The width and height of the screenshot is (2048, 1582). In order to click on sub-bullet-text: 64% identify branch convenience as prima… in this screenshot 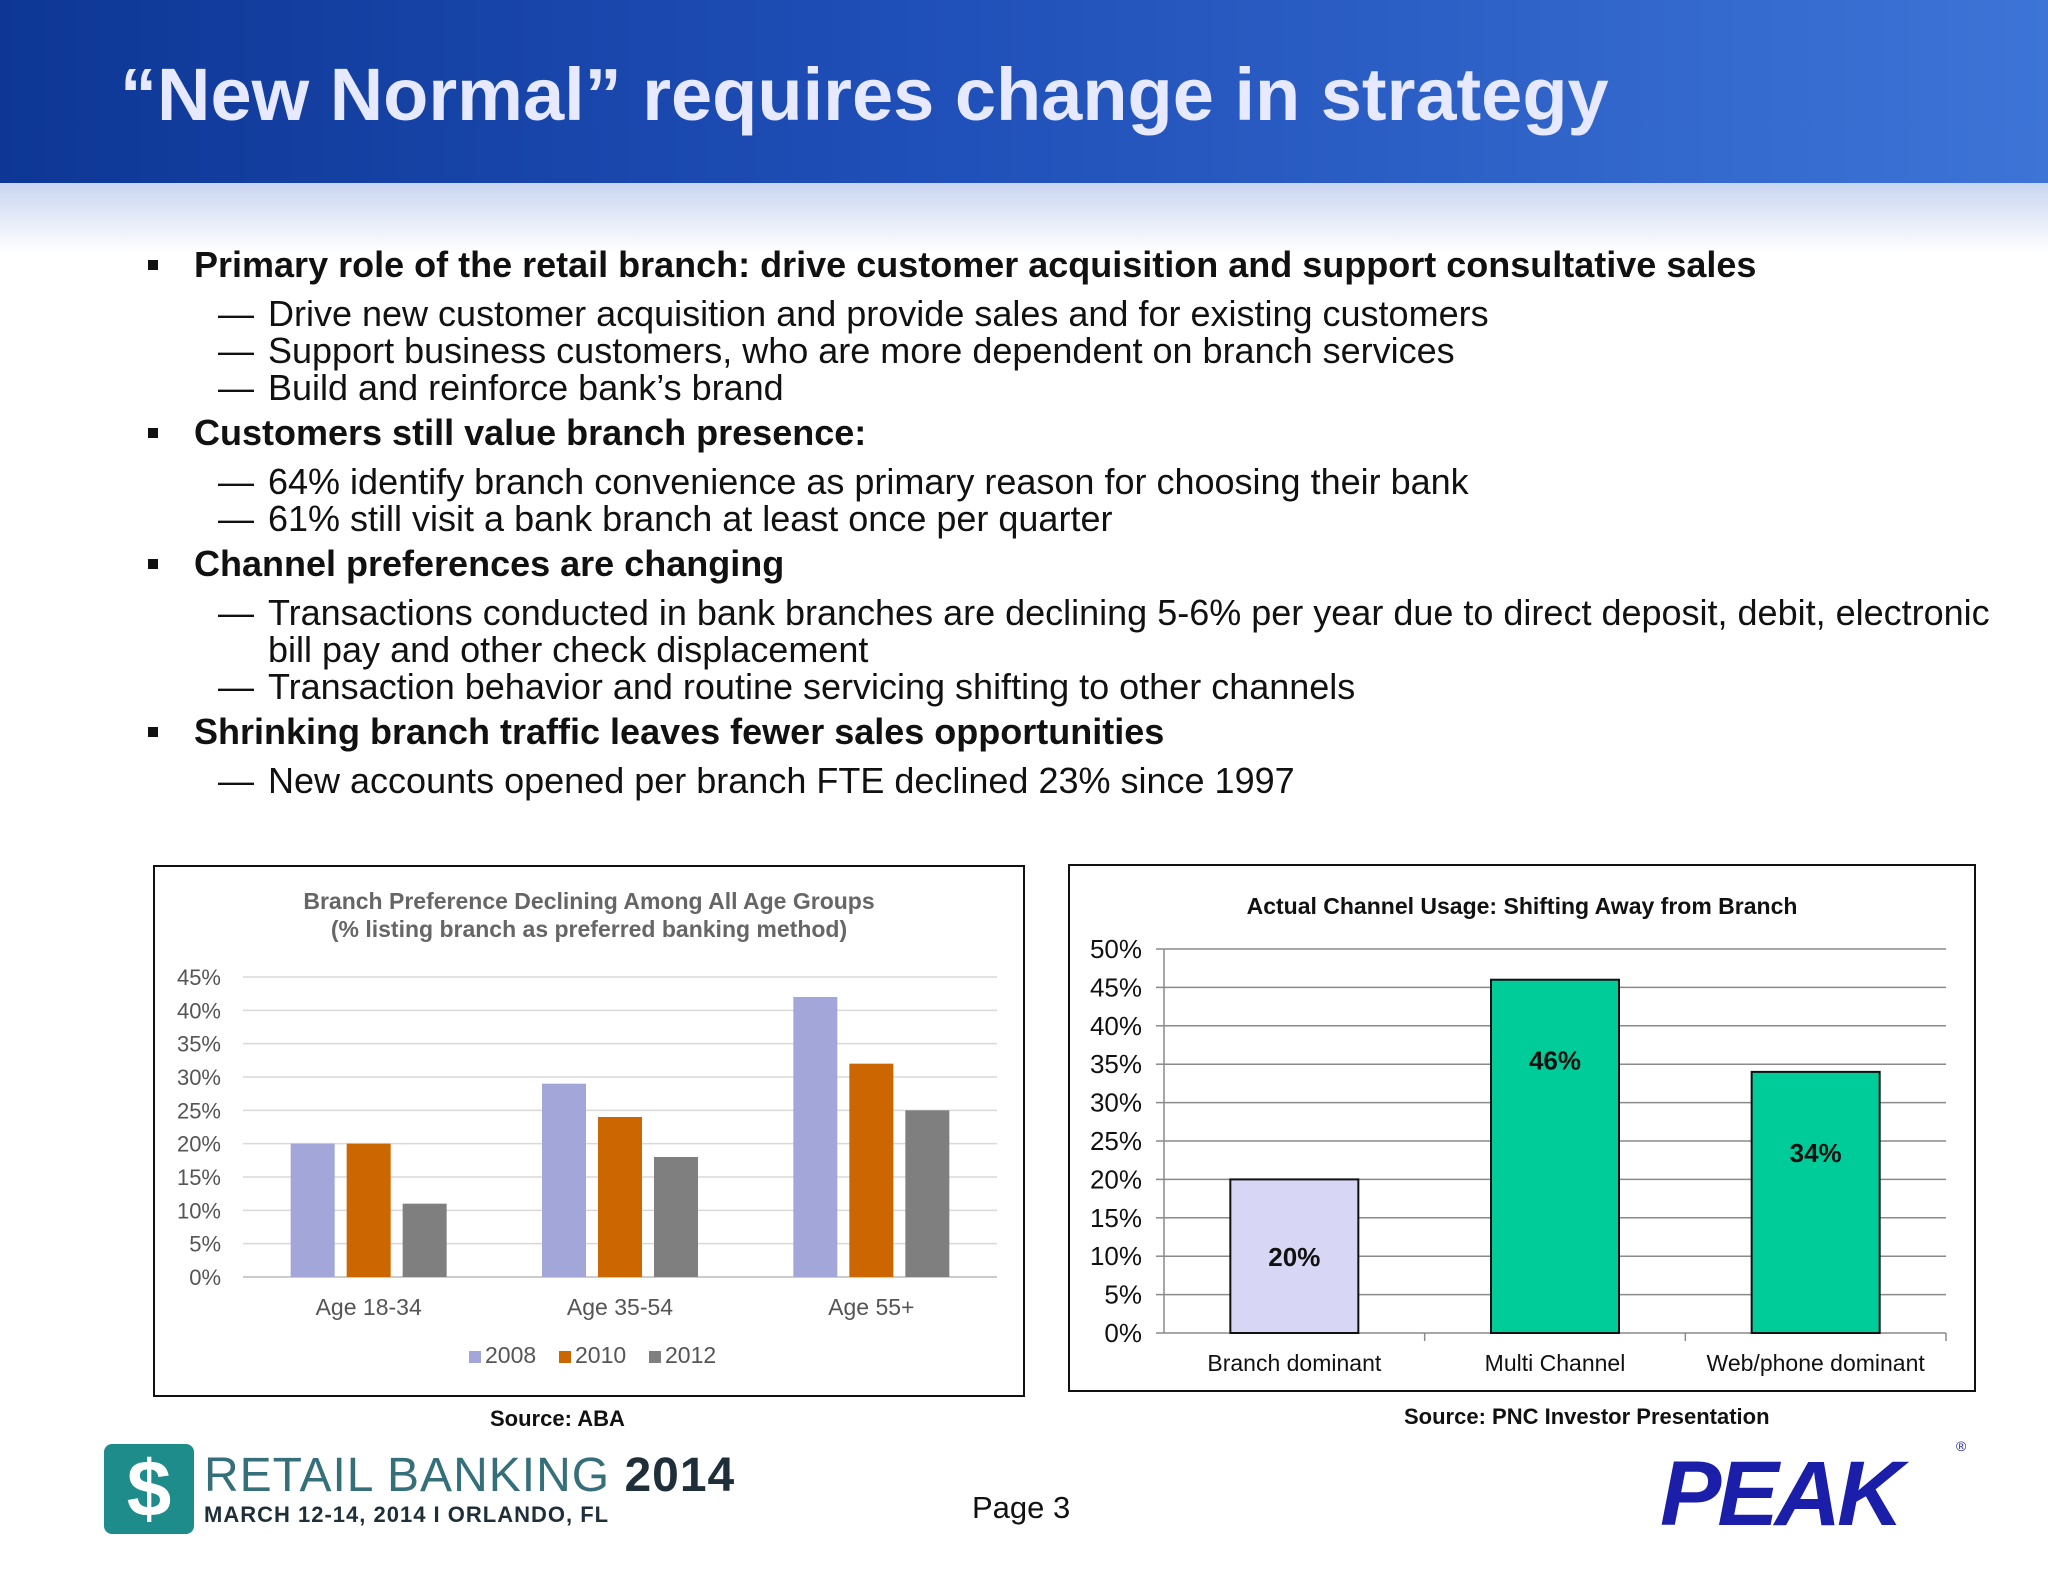, I will do `click(868, 481)`.